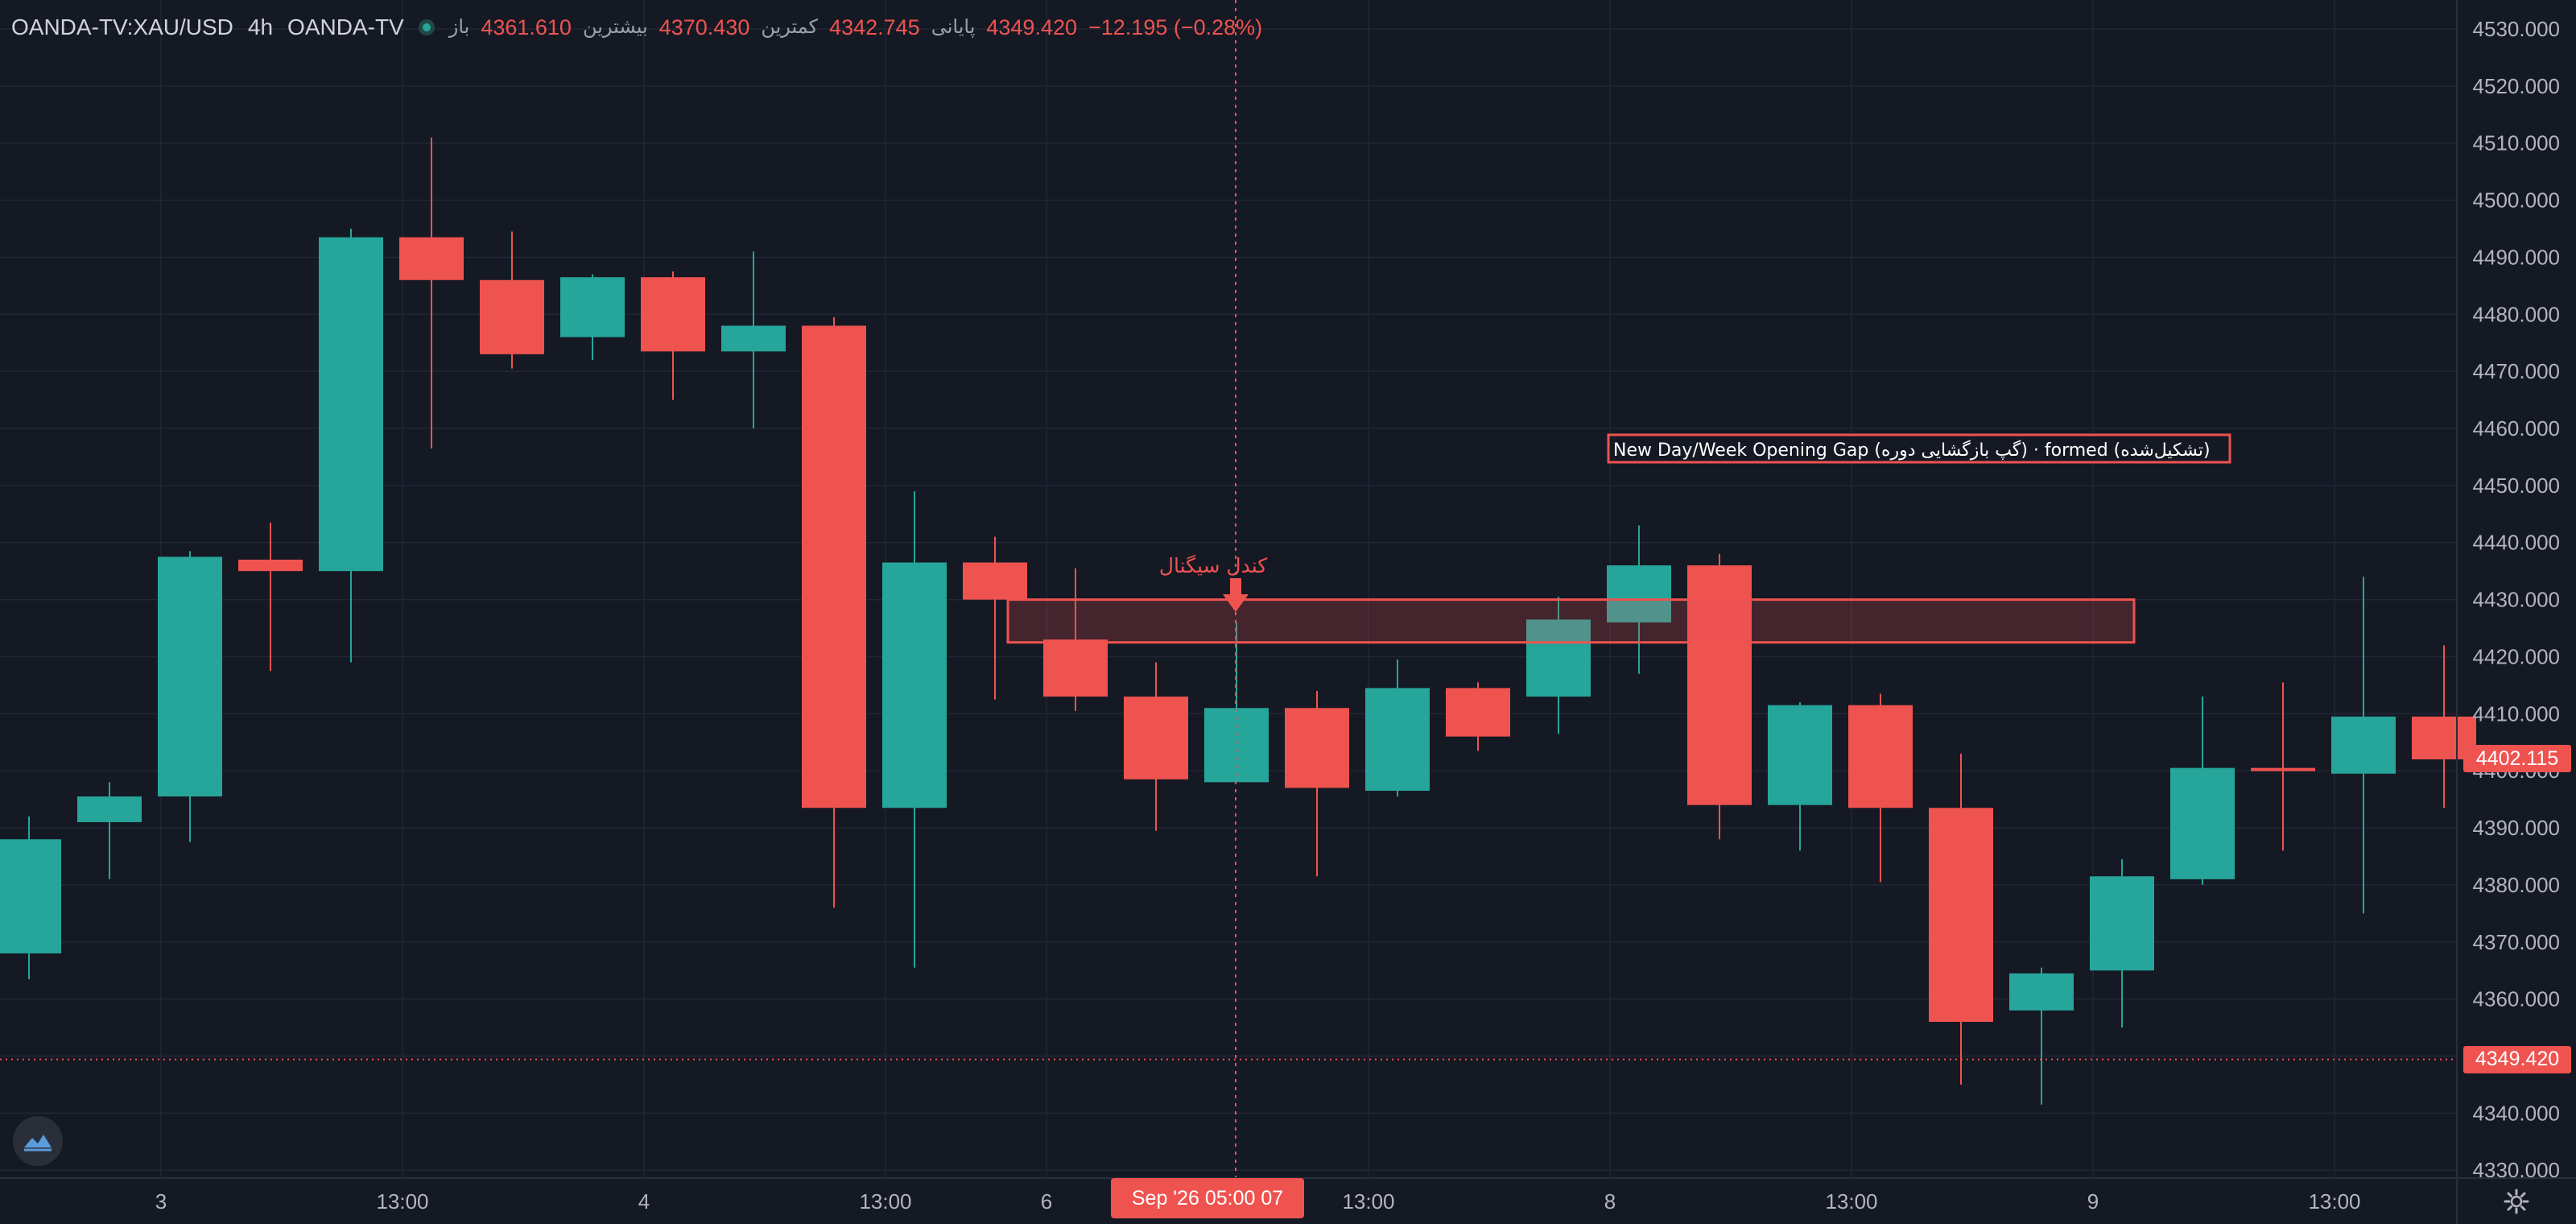 The width and height of the screenshot is (2576, 1224). I want to click on gap-label-box, so click(1919, 448).